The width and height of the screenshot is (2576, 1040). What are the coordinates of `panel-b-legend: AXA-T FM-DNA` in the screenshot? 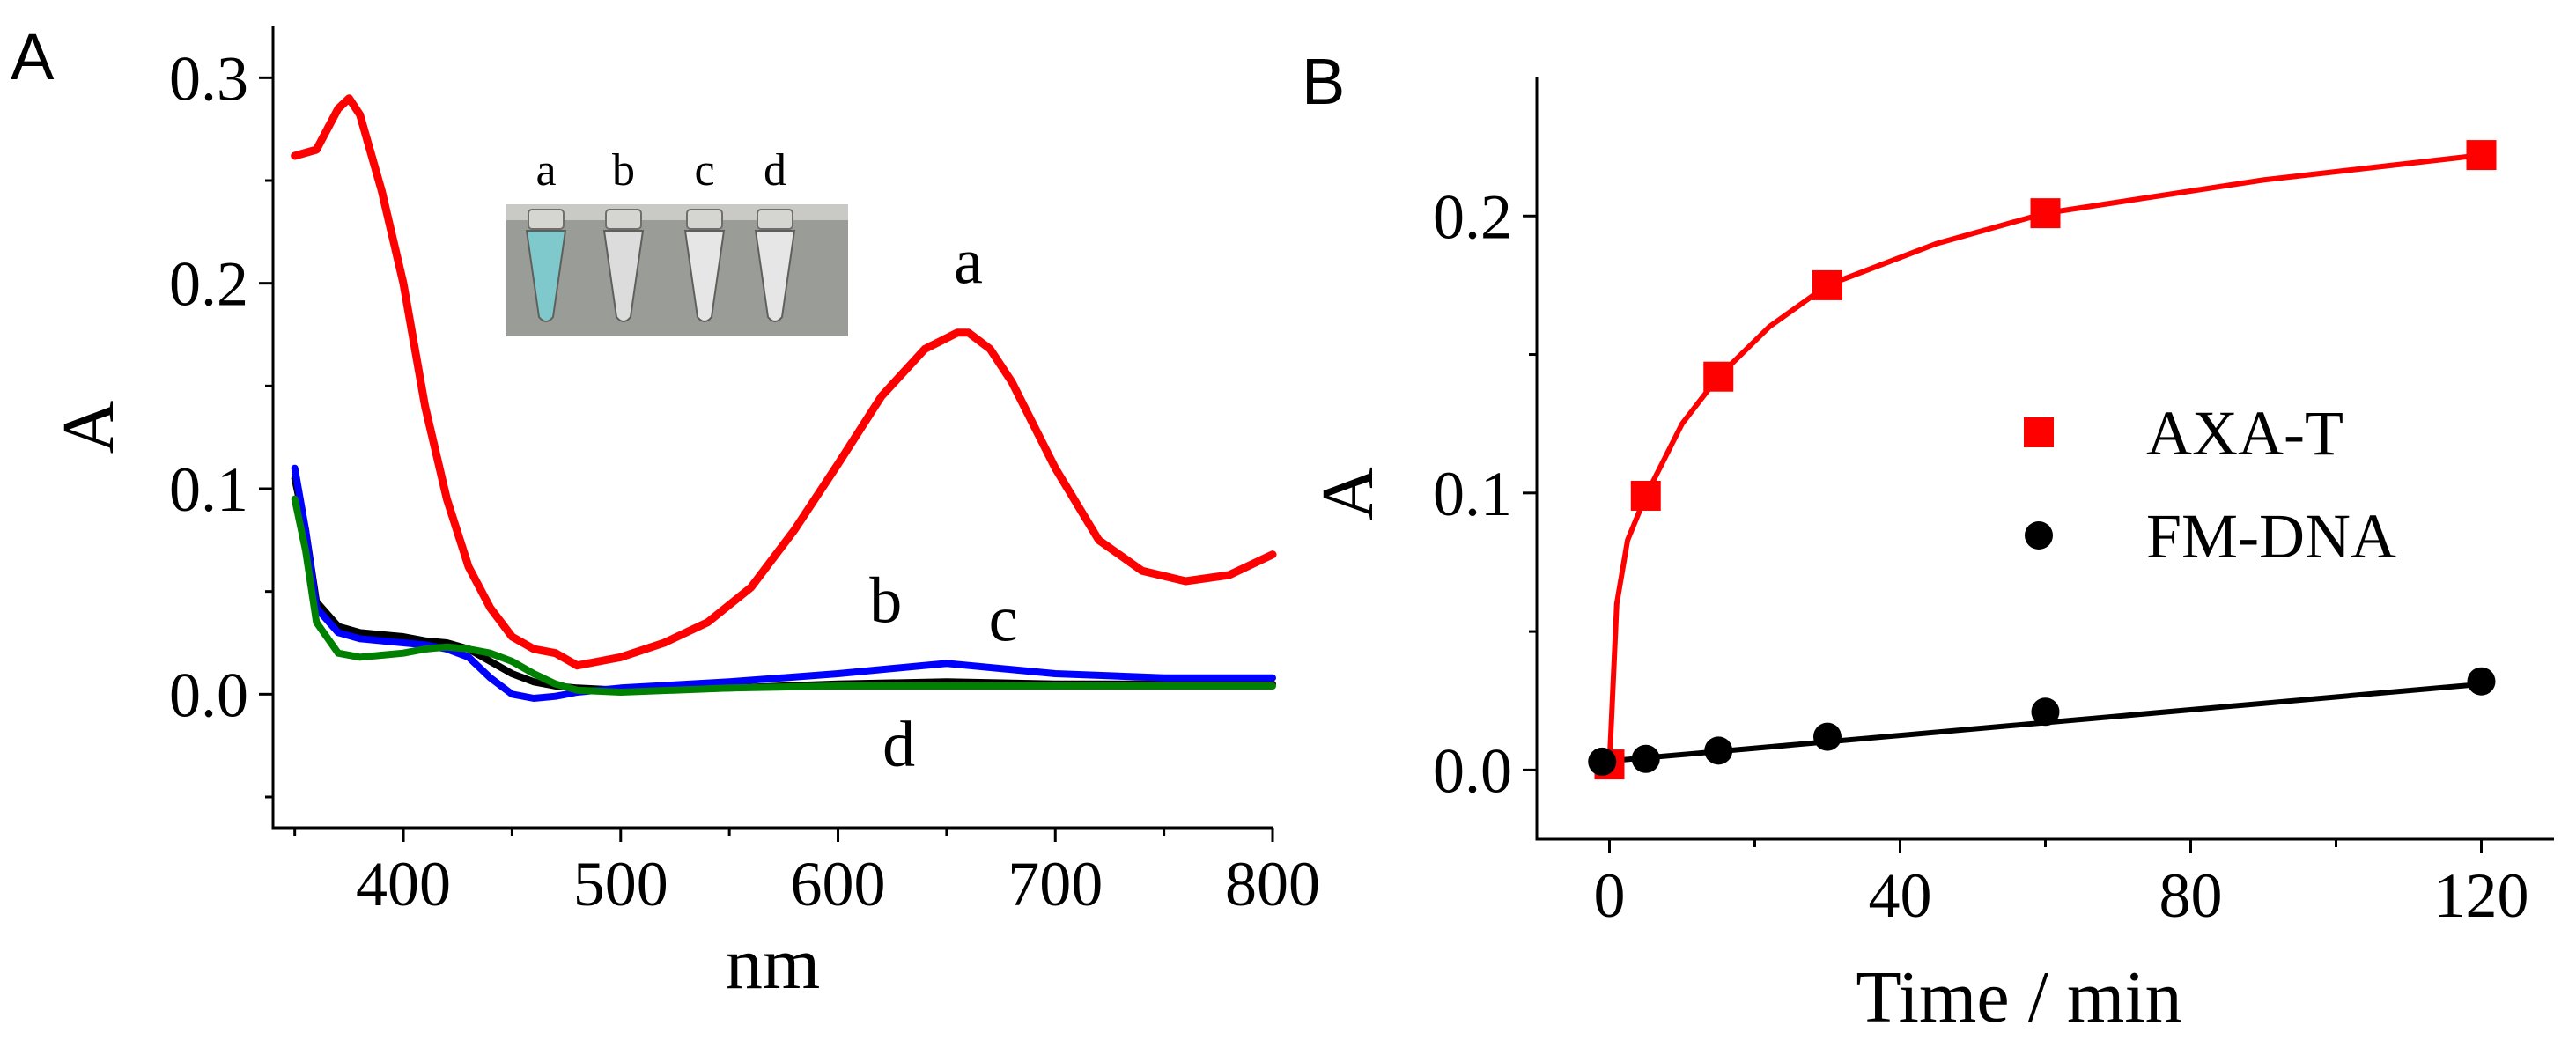 It's located at (2210, 485).